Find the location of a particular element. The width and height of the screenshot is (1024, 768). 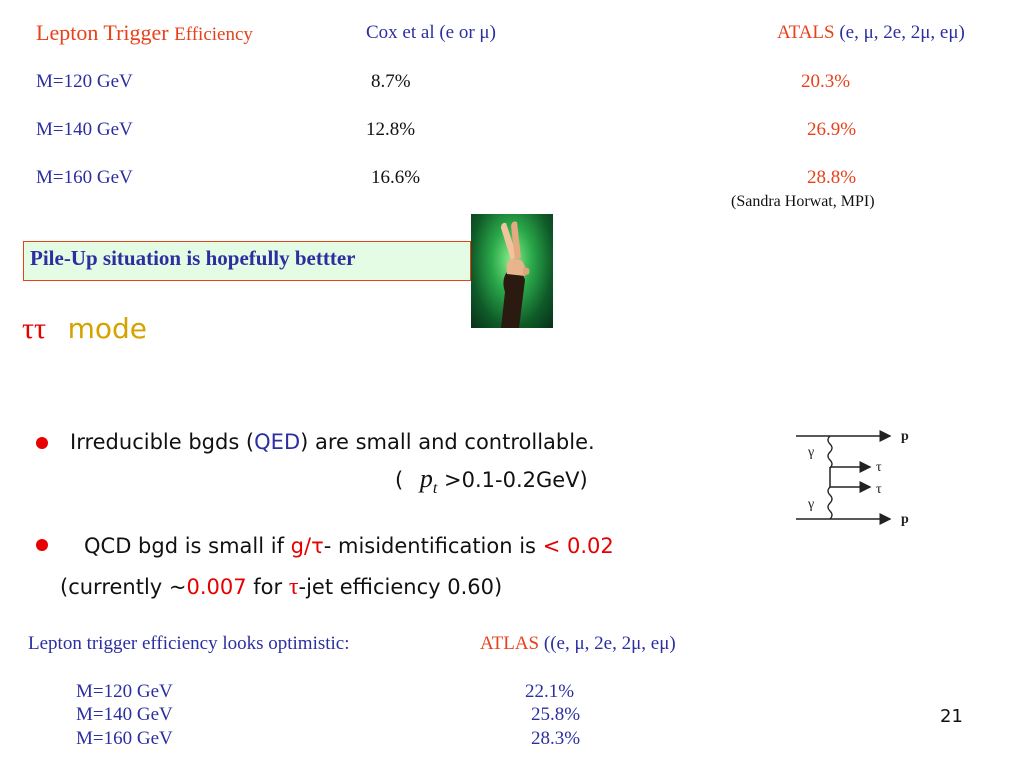

row-mass-160: M=160 GeV is located at coordinates (84, 177).